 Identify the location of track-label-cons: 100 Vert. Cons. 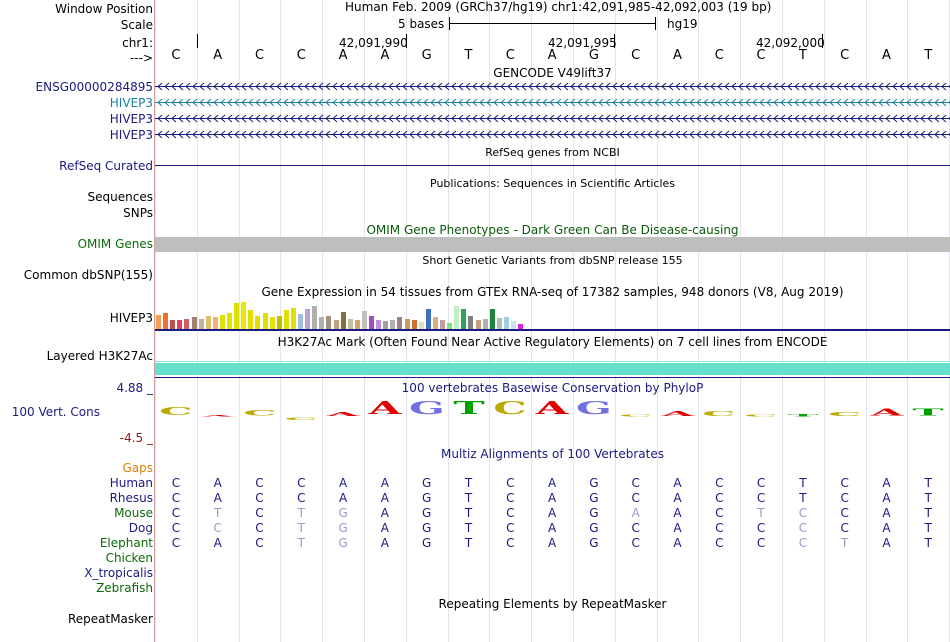
(55, 412).